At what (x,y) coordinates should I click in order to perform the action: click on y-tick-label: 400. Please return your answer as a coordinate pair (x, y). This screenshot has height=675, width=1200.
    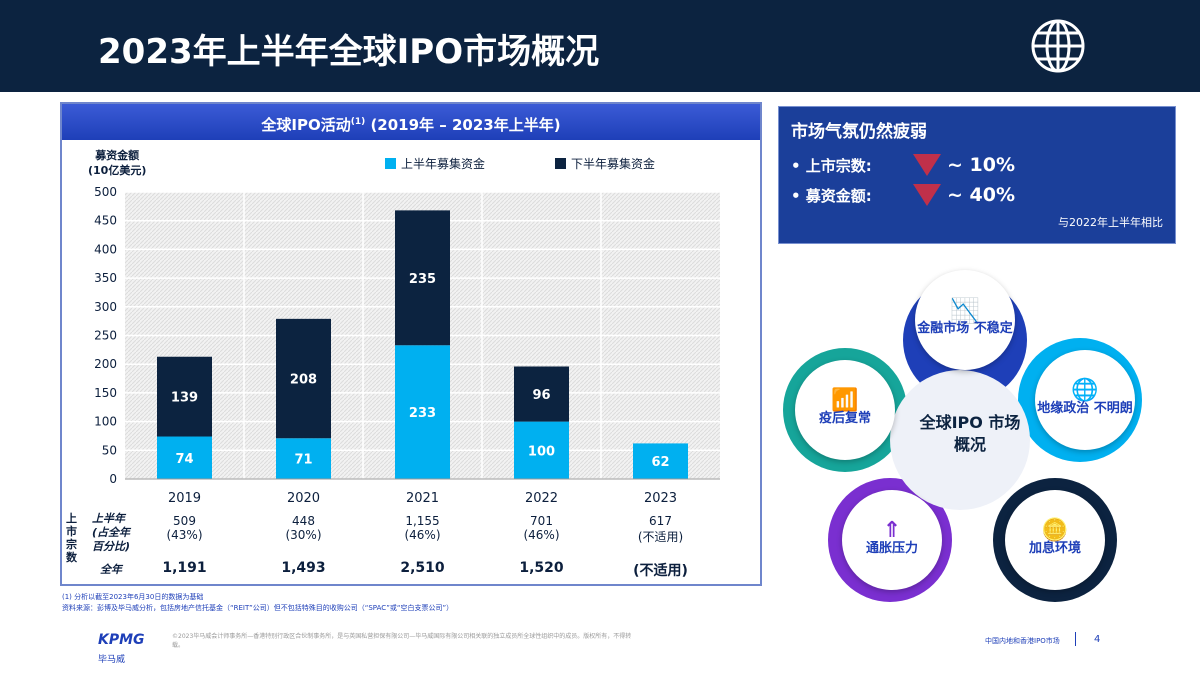
    Looking at the image, I should click on (105, 249).